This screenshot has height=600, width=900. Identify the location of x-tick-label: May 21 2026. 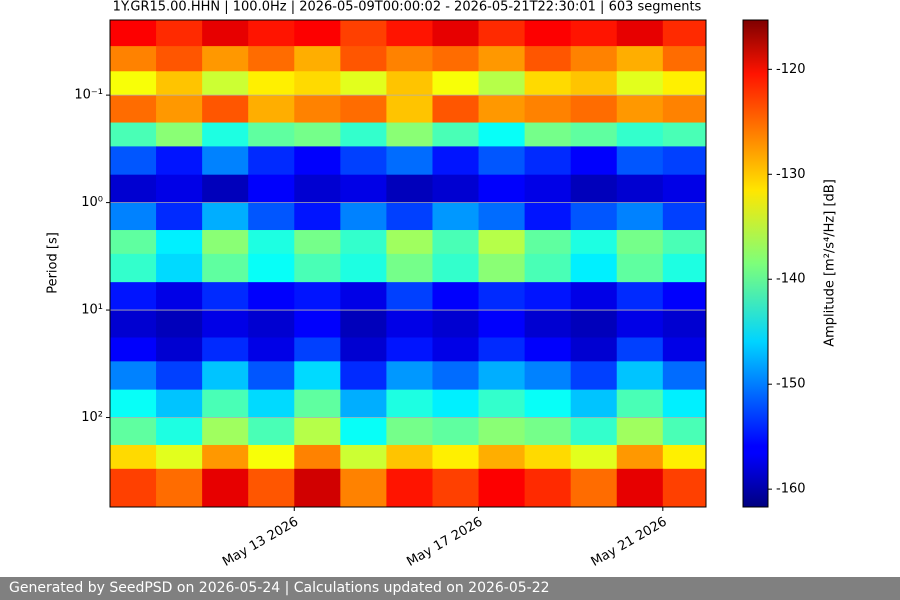
(629, 542).